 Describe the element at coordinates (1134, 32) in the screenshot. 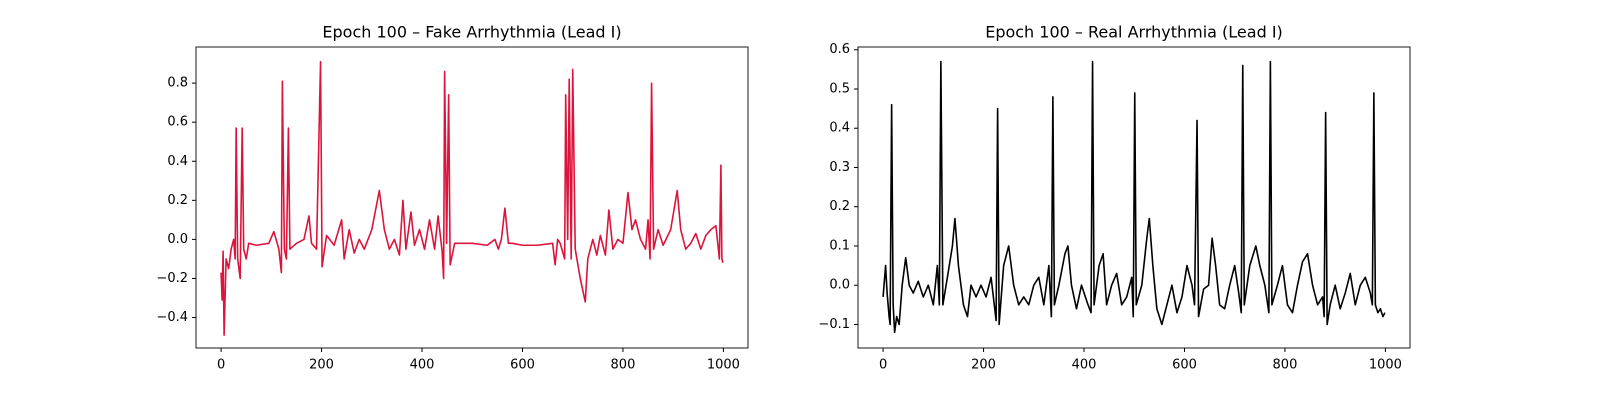

I see `chart-title: Epoch 100 – Real Arrhythmia (Lead I)` at that location.